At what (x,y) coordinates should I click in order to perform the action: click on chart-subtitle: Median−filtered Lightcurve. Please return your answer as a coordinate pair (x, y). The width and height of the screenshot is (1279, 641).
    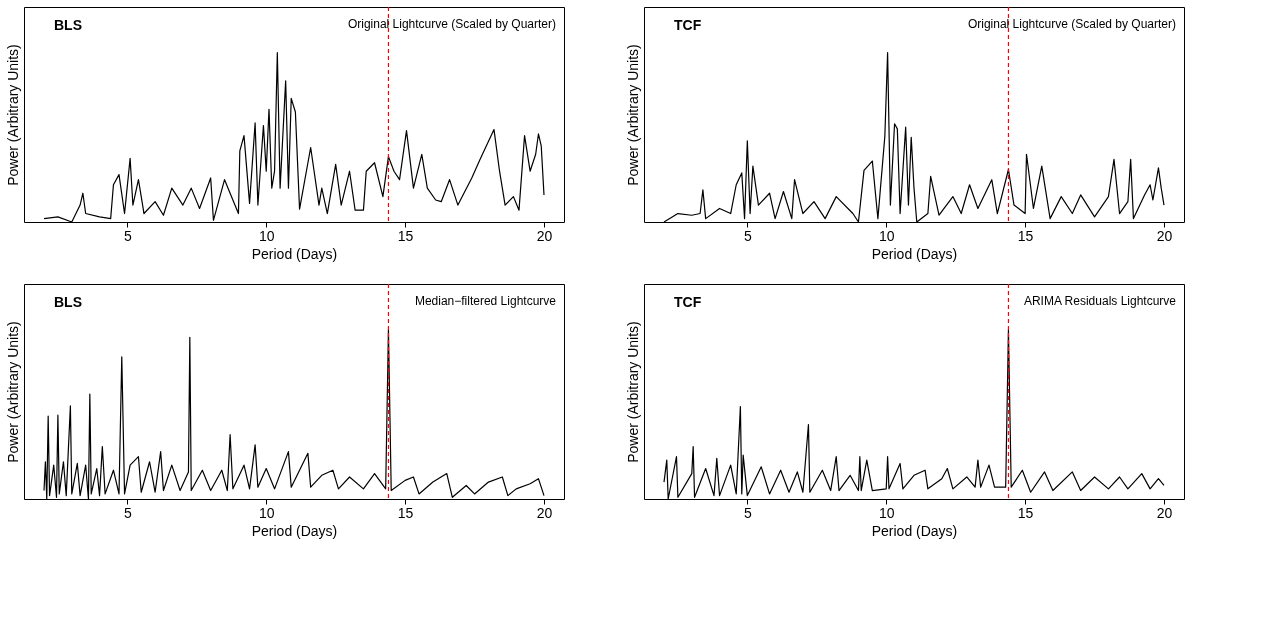
    Looking at the image, I should click on (485, 301).